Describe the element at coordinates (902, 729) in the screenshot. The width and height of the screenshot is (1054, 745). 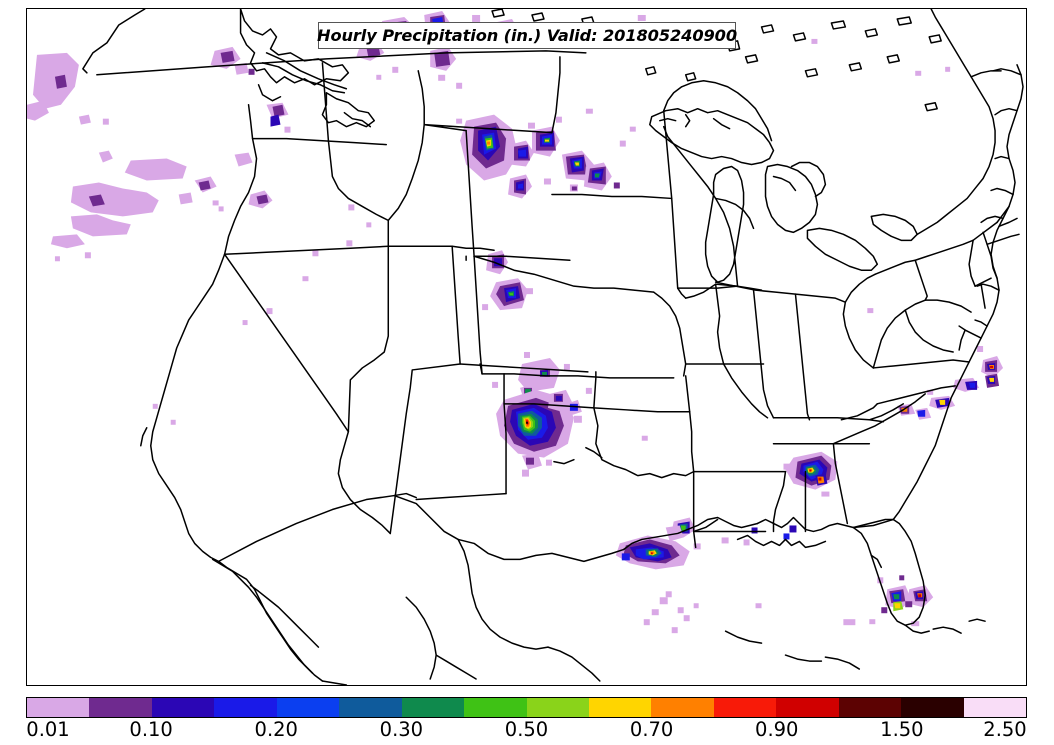
I see `colorbar-tick: 1.50` at that location.